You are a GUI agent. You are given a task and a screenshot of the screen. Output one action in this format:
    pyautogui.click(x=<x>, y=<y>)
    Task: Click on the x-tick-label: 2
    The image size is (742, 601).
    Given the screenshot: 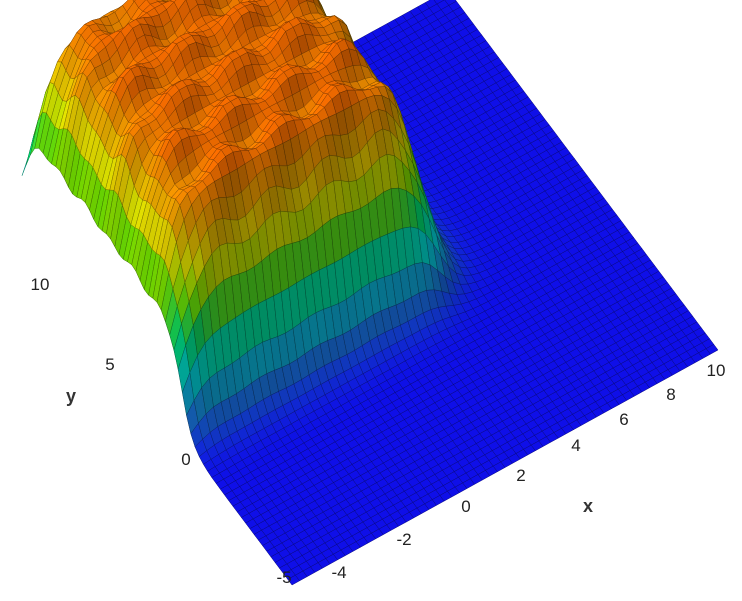 What is the action you would take?
    pyautogui.click(x=520, y=475)
    